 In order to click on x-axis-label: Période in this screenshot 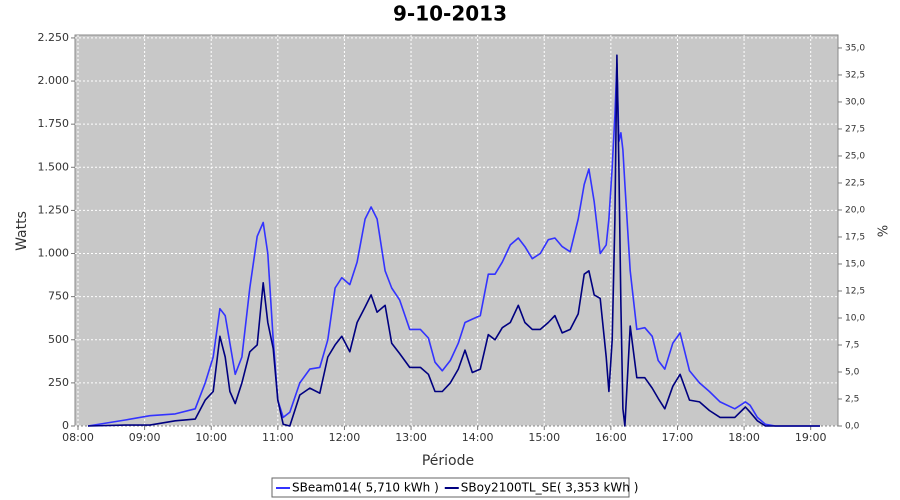, I will do `click(448, 461)`.